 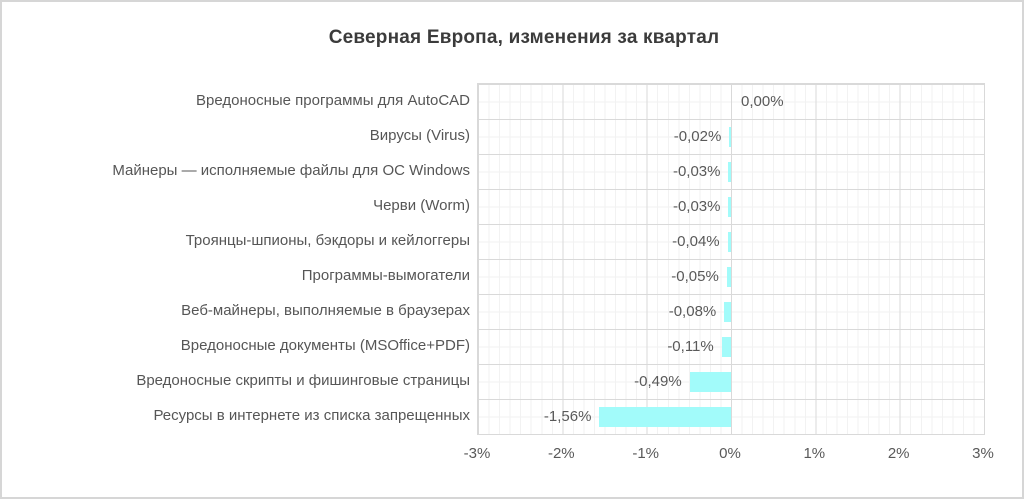 I want to click on x-axis-tick-label: 3%, so click(x=983, y=453).